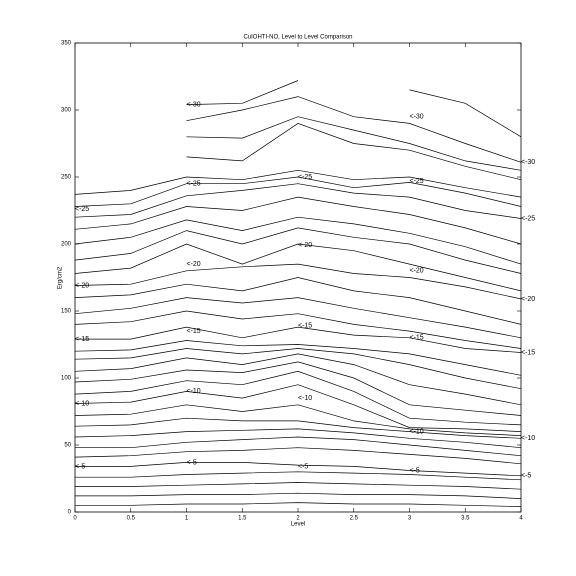  What do you see at coordinates (67, 446) in the screenshot?
I see `y-tick-label: 50` at bounding box center [67, 446].